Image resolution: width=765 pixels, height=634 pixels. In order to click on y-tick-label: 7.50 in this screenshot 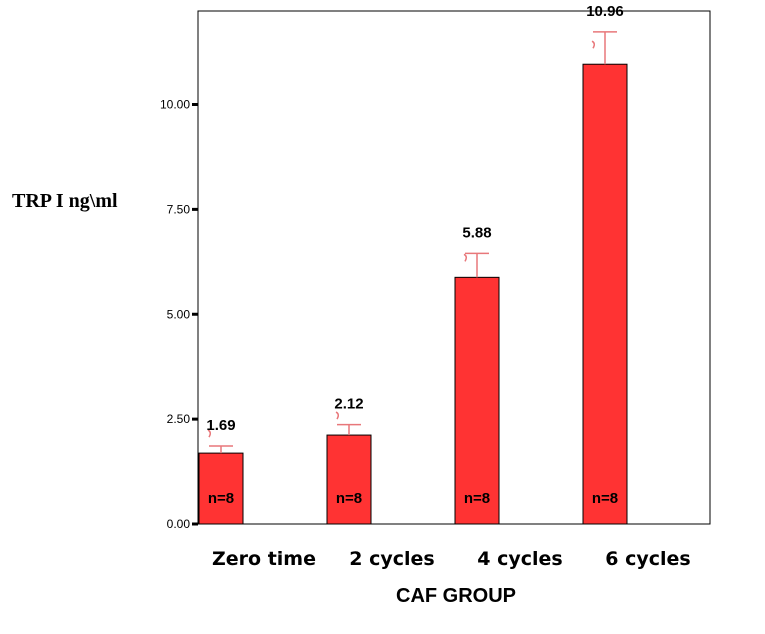, I will do `click(179, 209)`.